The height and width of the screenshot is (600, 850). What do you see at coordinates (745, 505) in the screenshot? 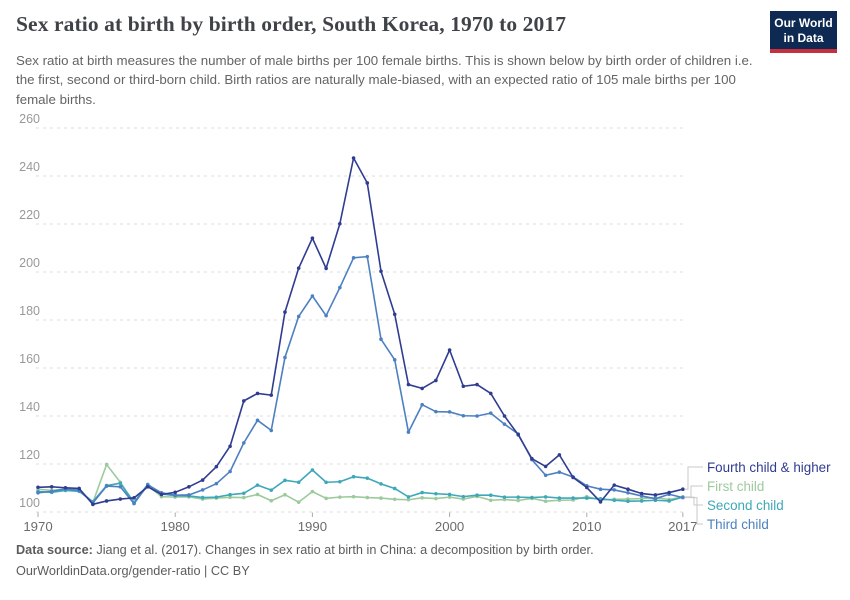
I see `legend-item-second-child: Second child` at bounding box center [745, 505].